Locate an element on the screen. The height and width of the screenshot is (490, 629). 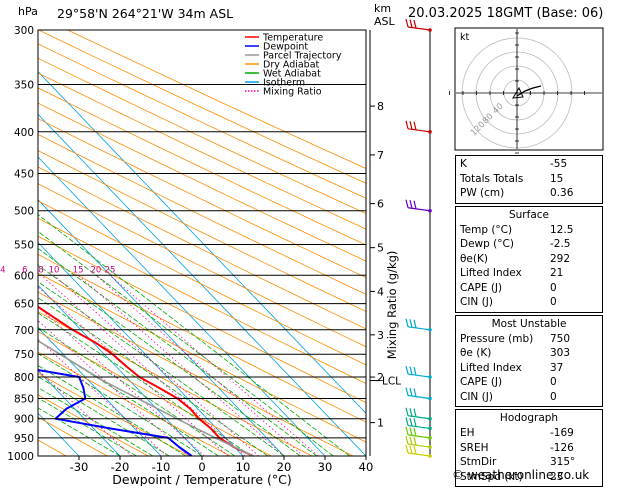
pressure-unit-label: hPa is located at coordinates (28, 11).